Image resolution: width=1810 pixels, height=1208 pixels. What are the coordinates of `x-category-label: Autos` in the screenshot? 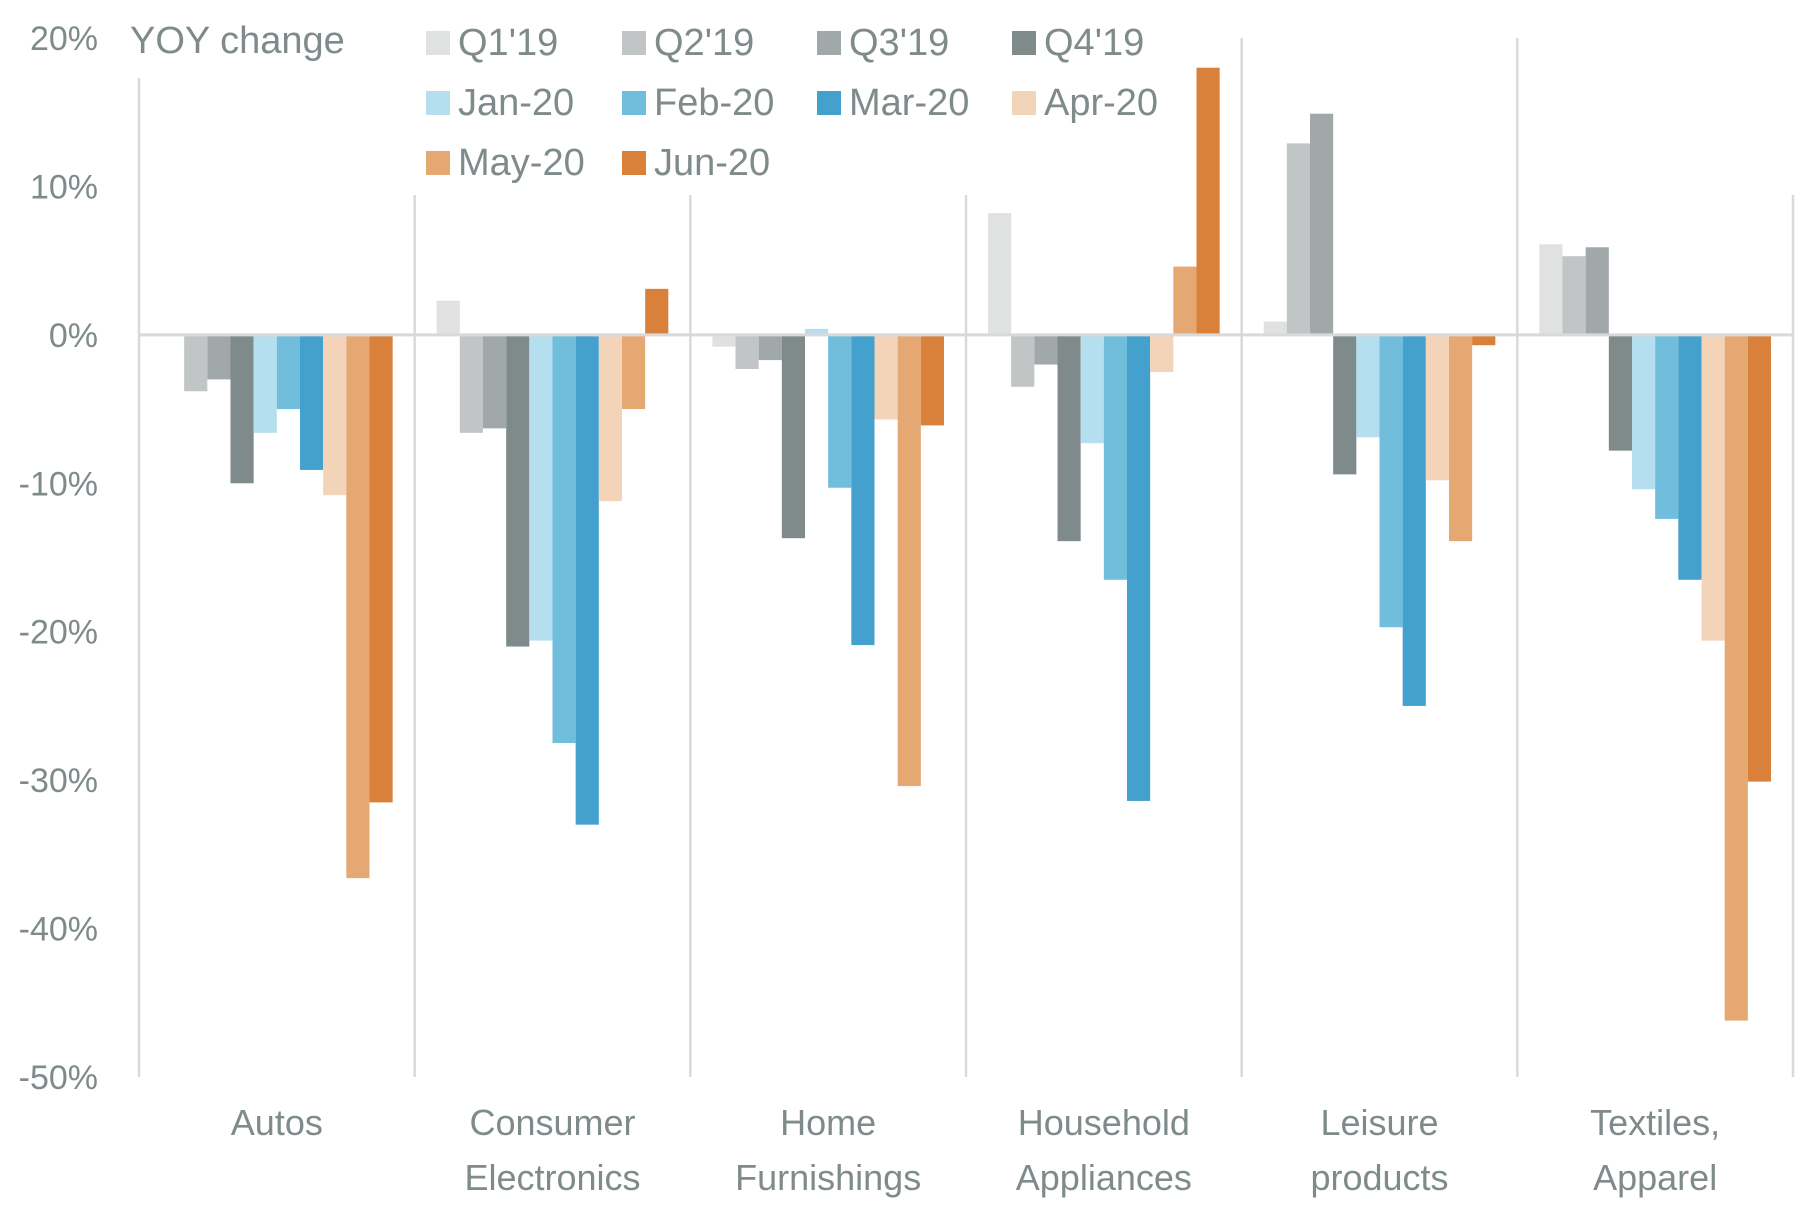 It's located at (277, 1122).